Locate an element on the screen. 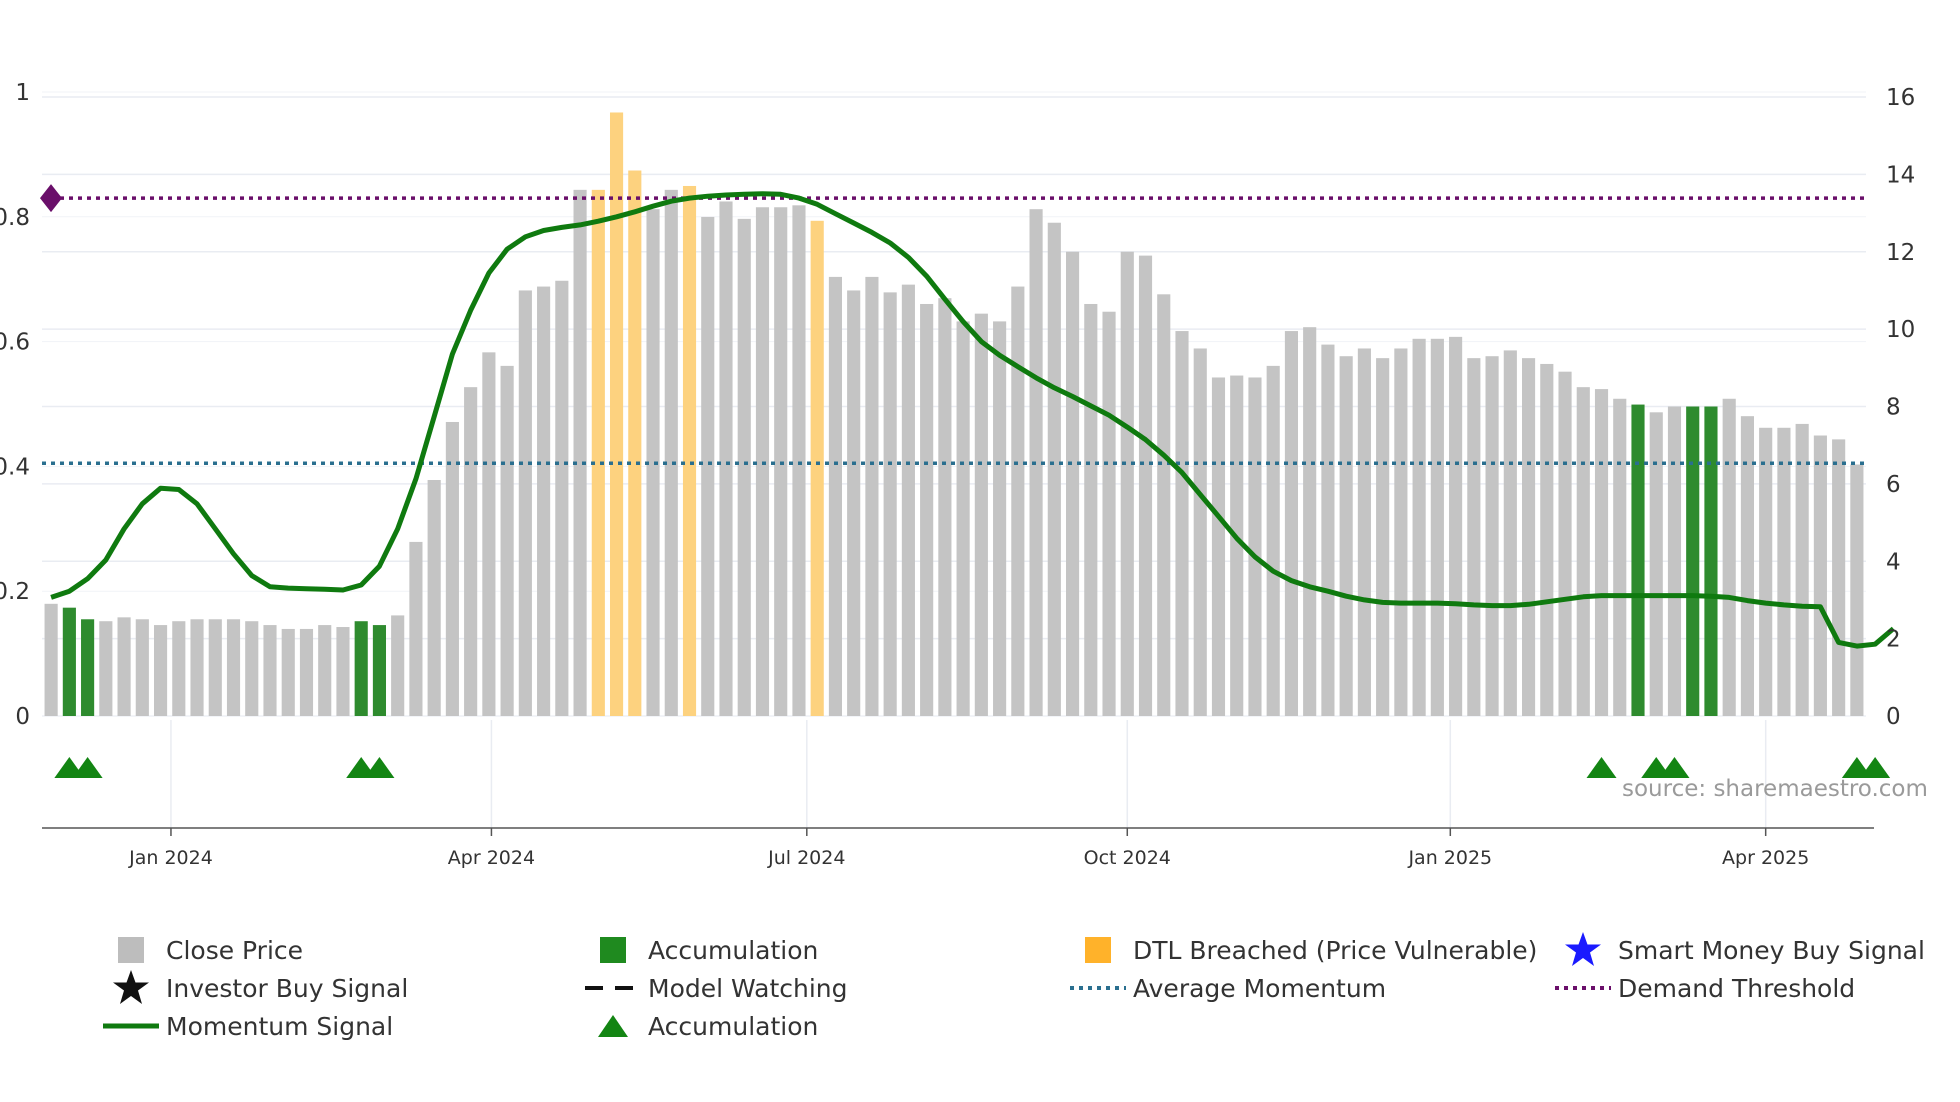  right-axis-ticks: 0 2 4 6 8 10 12 14 16 is located at coordinates (1900, 407).